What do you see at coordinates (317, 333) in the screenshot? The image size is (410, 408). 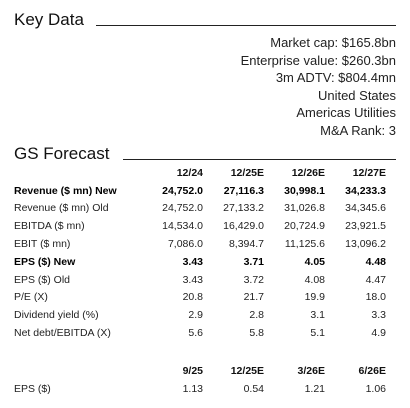 I see `cell: 5.1` at bounding box center [317, 333].